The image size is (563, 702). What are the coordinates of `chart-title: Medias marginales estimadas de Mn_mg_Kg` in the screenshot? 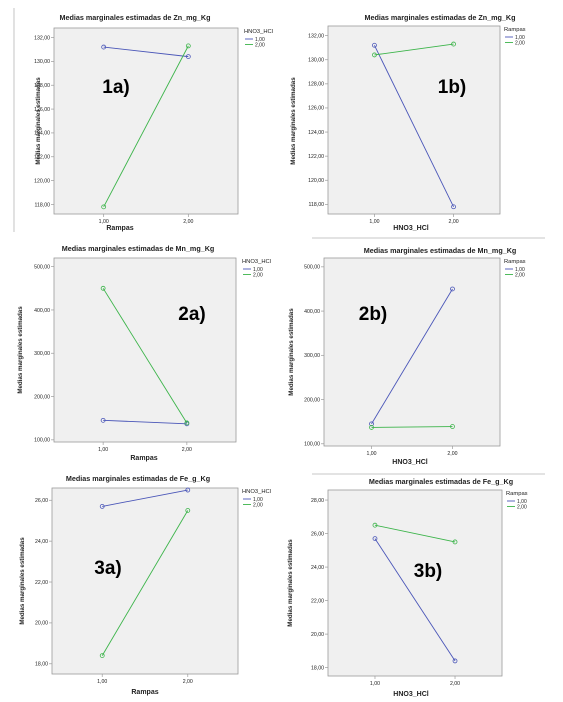 It's located at (440, 250).